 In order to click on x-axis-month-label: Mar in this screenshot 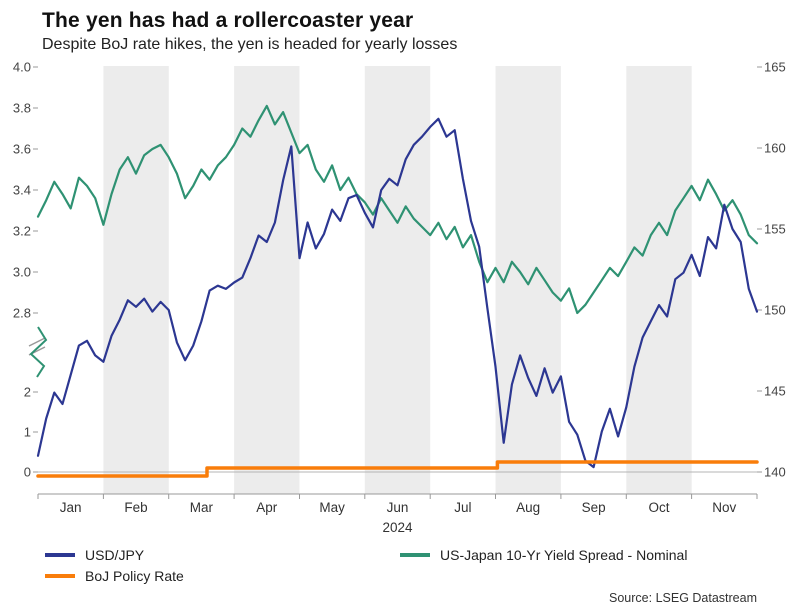, I will do `click(202, 507)`.